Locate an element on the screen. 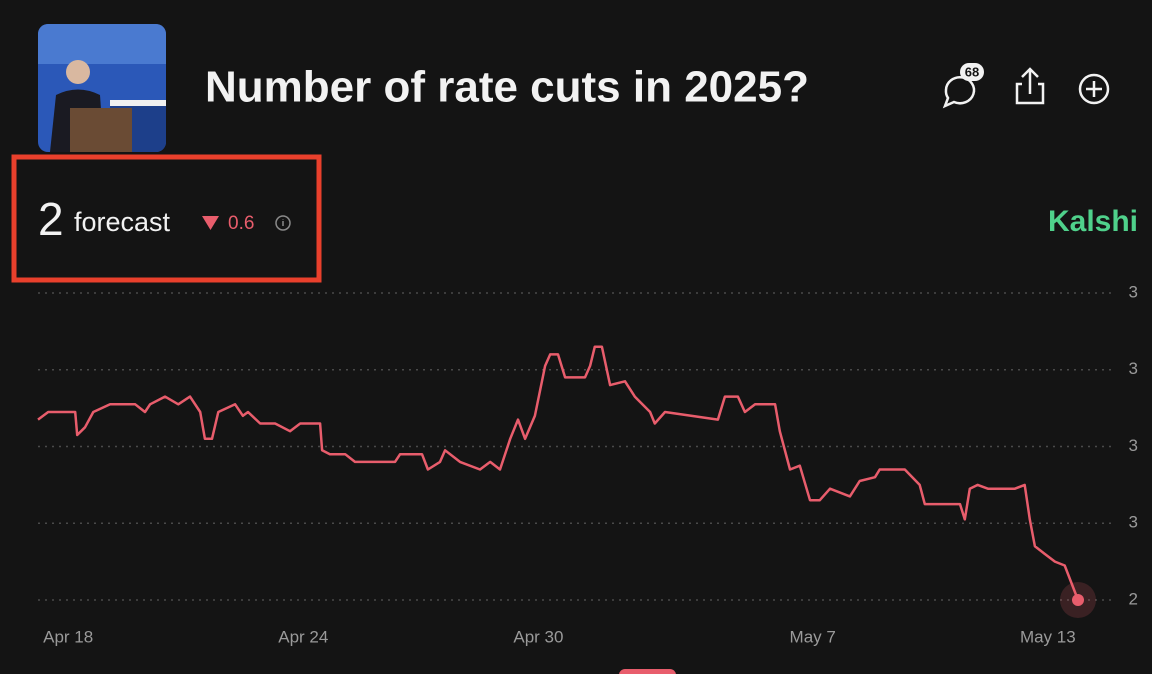 This screenshot has width=1152, height=674. share-button is located at coordinates (1030, 86).